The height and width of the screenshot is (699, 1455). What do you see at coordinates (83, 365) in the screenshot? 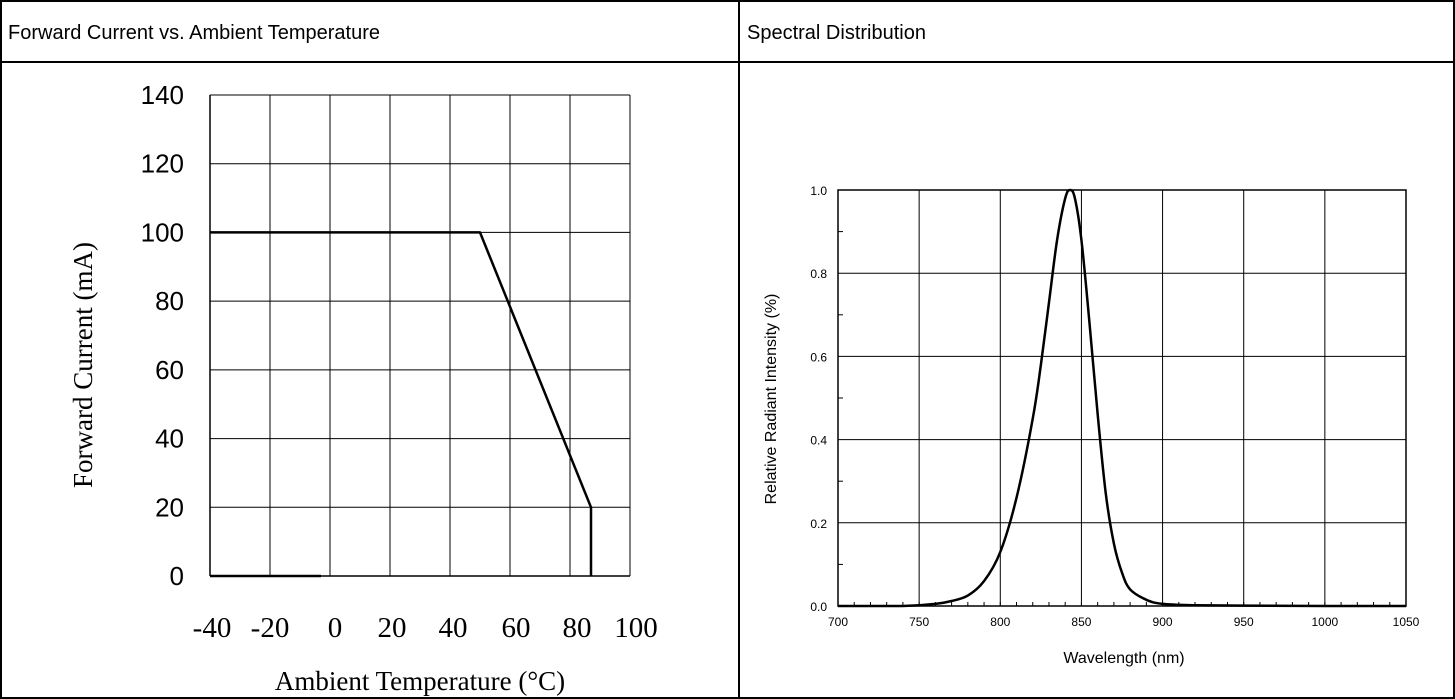
I see `chart1-y-axis-label: Forward Current (mA)` at bounding box center [83, 365].